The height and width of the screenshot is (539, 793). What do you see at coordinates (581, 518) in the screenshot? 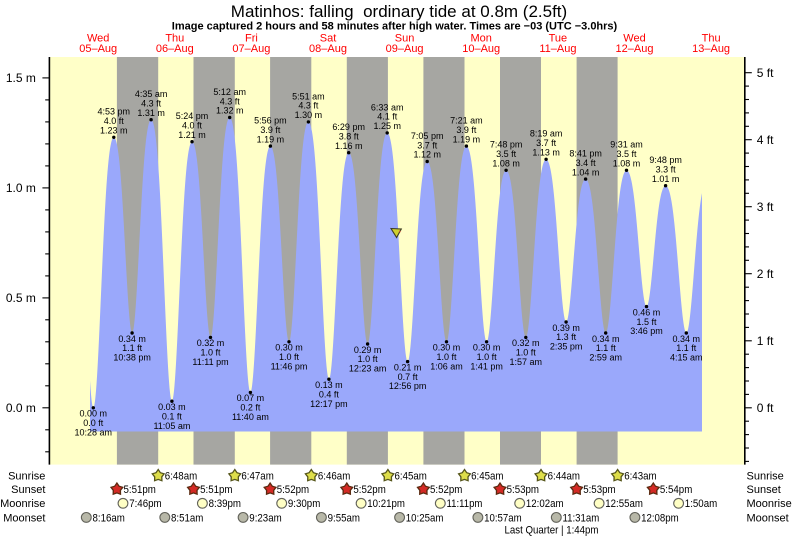
I see `svg-text: 11:31am` at bounding box center [581, 518].